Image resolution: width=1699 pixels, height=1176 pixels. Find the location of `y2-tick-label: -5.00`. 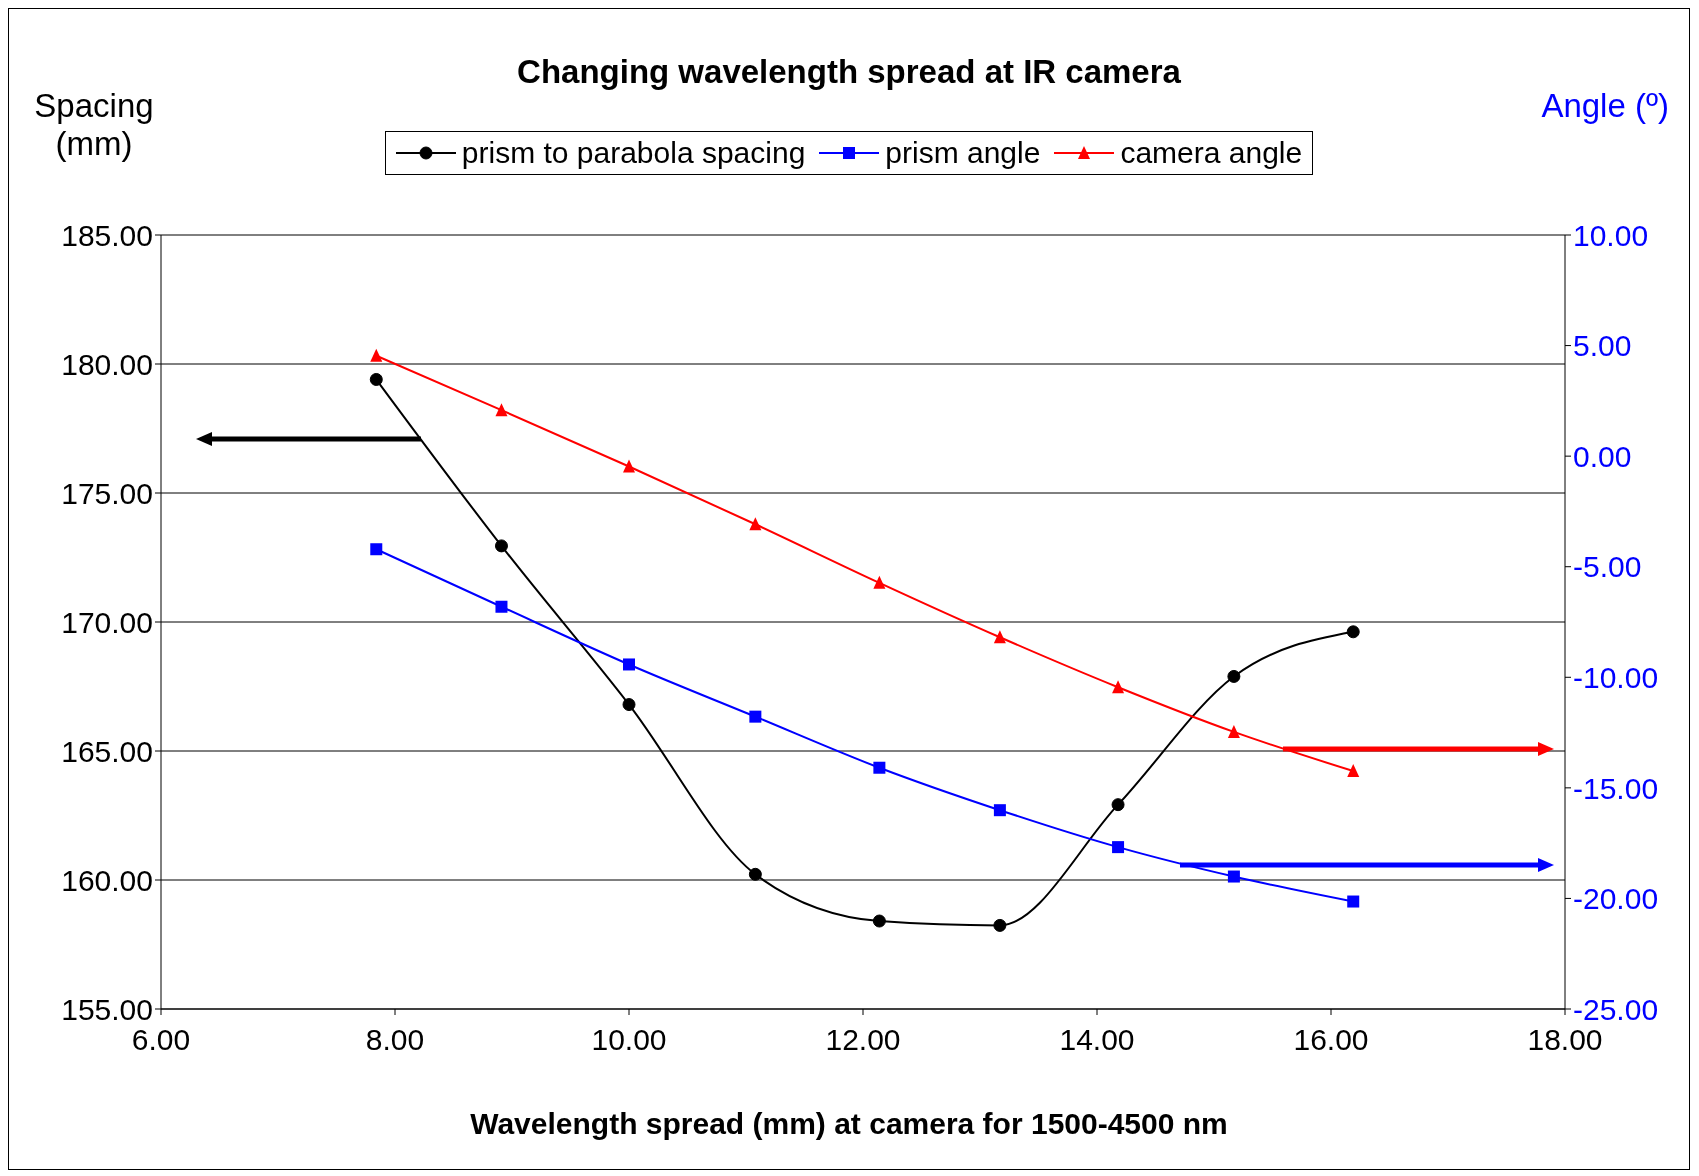

y2-tick-label: -5.00 is located at coordinates (1607, 567).